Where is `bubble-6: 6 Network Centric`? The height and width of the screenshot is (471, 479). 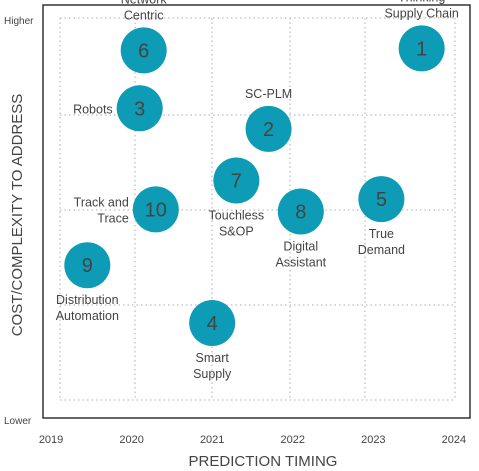
bubble-6: 6 Network Centric is located at coordinates (144, 37).